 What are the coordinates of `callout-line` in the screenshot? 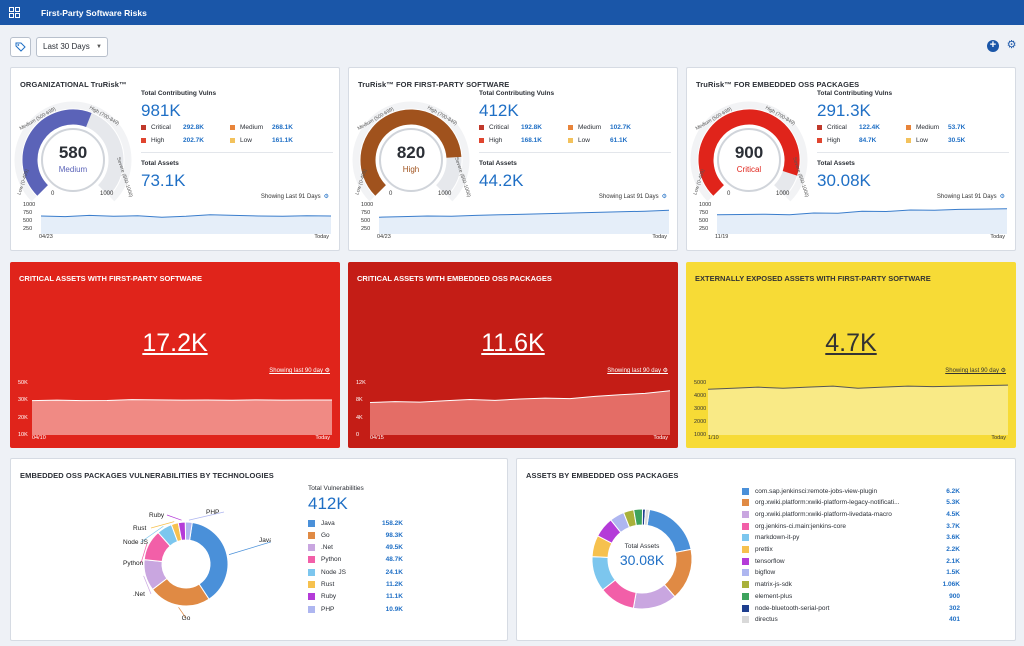 It's located at (162, 525).